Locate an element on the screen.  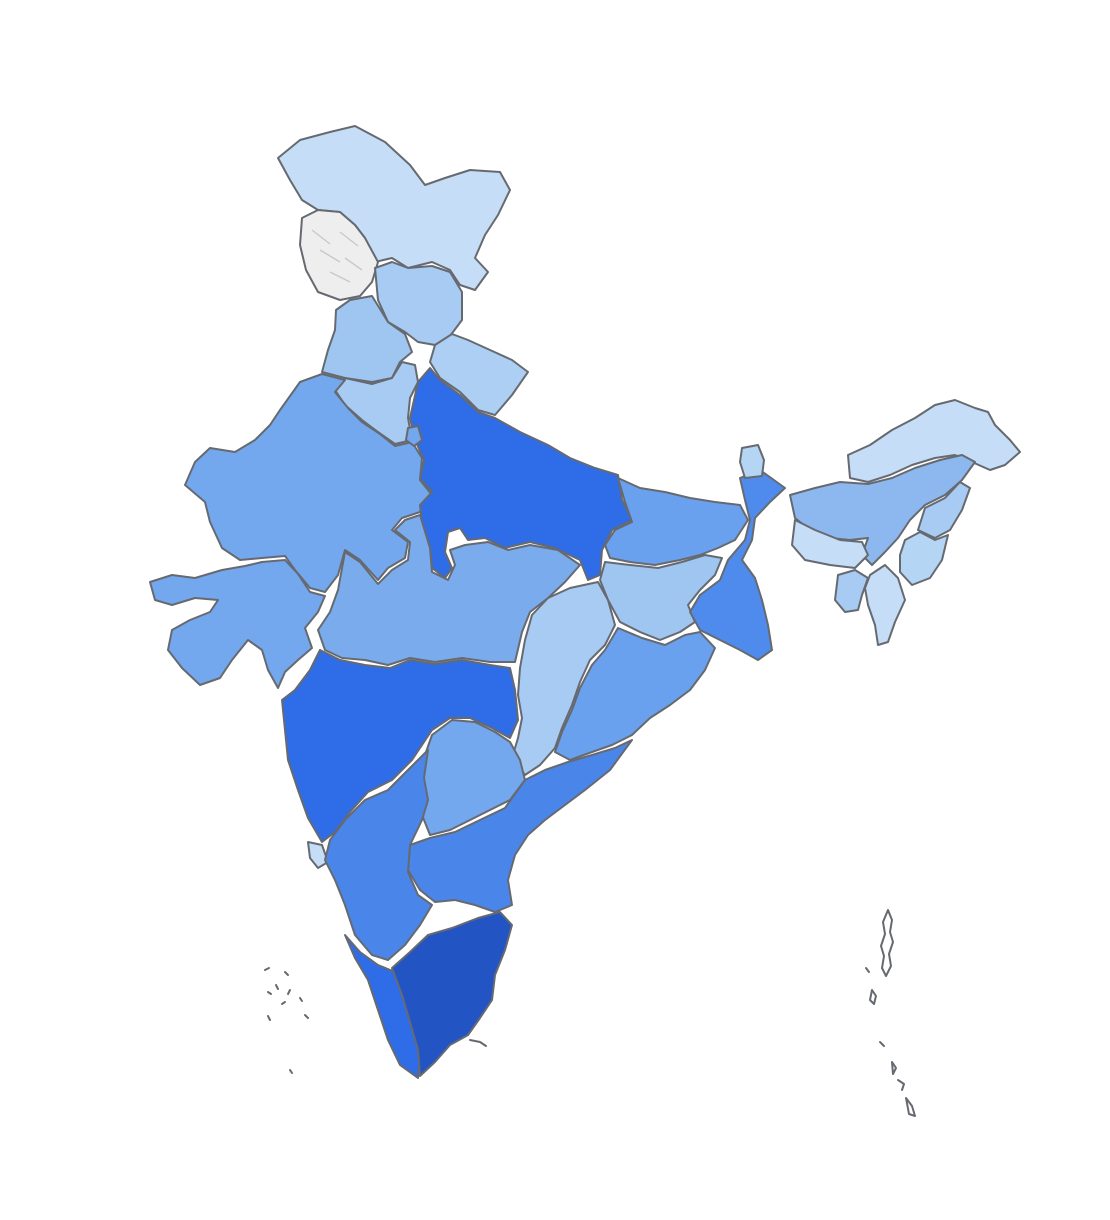
region-jharkhand is located at coordinates (661, 597).